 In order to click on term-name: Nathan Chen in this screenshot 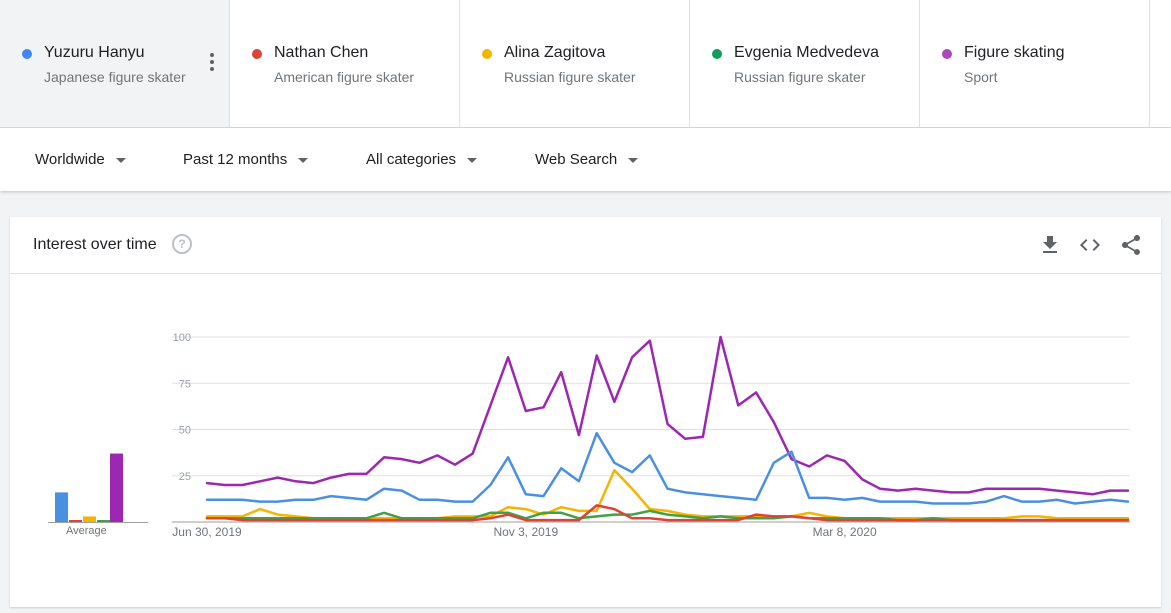, I will do `click(321, 52)`.